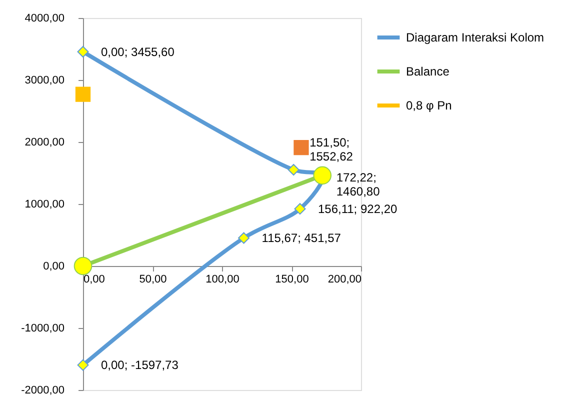 The image size is (566, 405). Describe the element at coordinates (94, 280) in the screenshot. I see `x-tick-label: 0,00` at that location.